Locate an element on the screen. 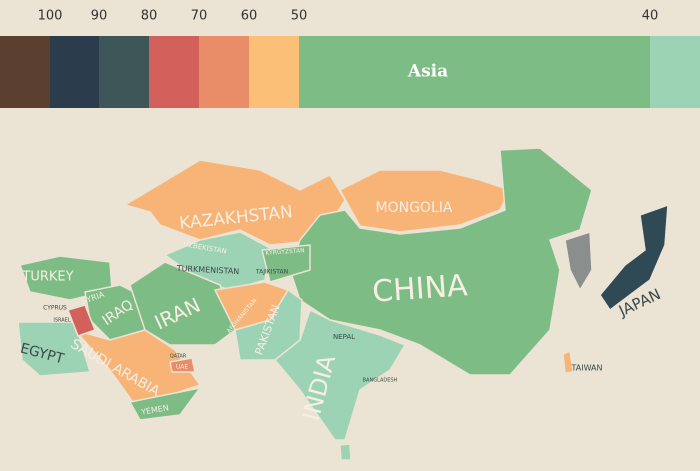  india-shape is located at coordinates (340, 375).